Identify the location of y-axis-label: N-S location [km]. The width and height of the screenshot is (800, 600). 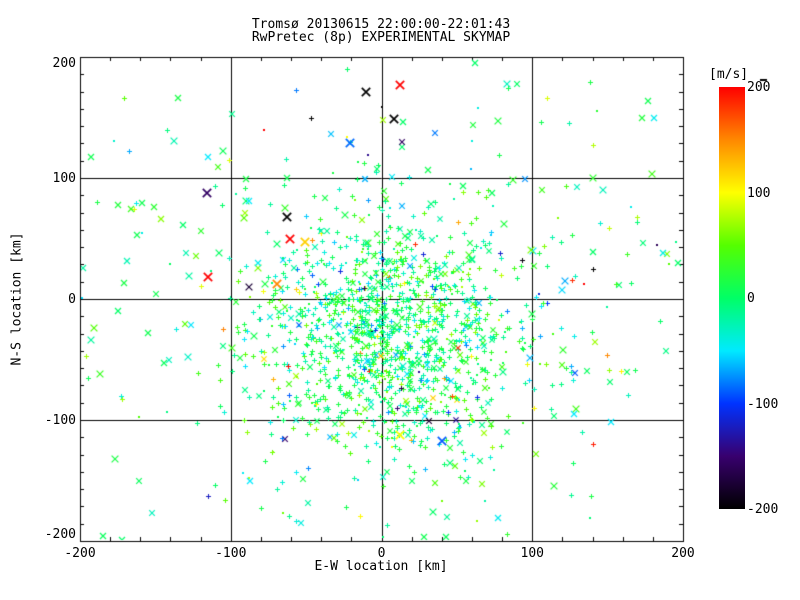
(17, 299).